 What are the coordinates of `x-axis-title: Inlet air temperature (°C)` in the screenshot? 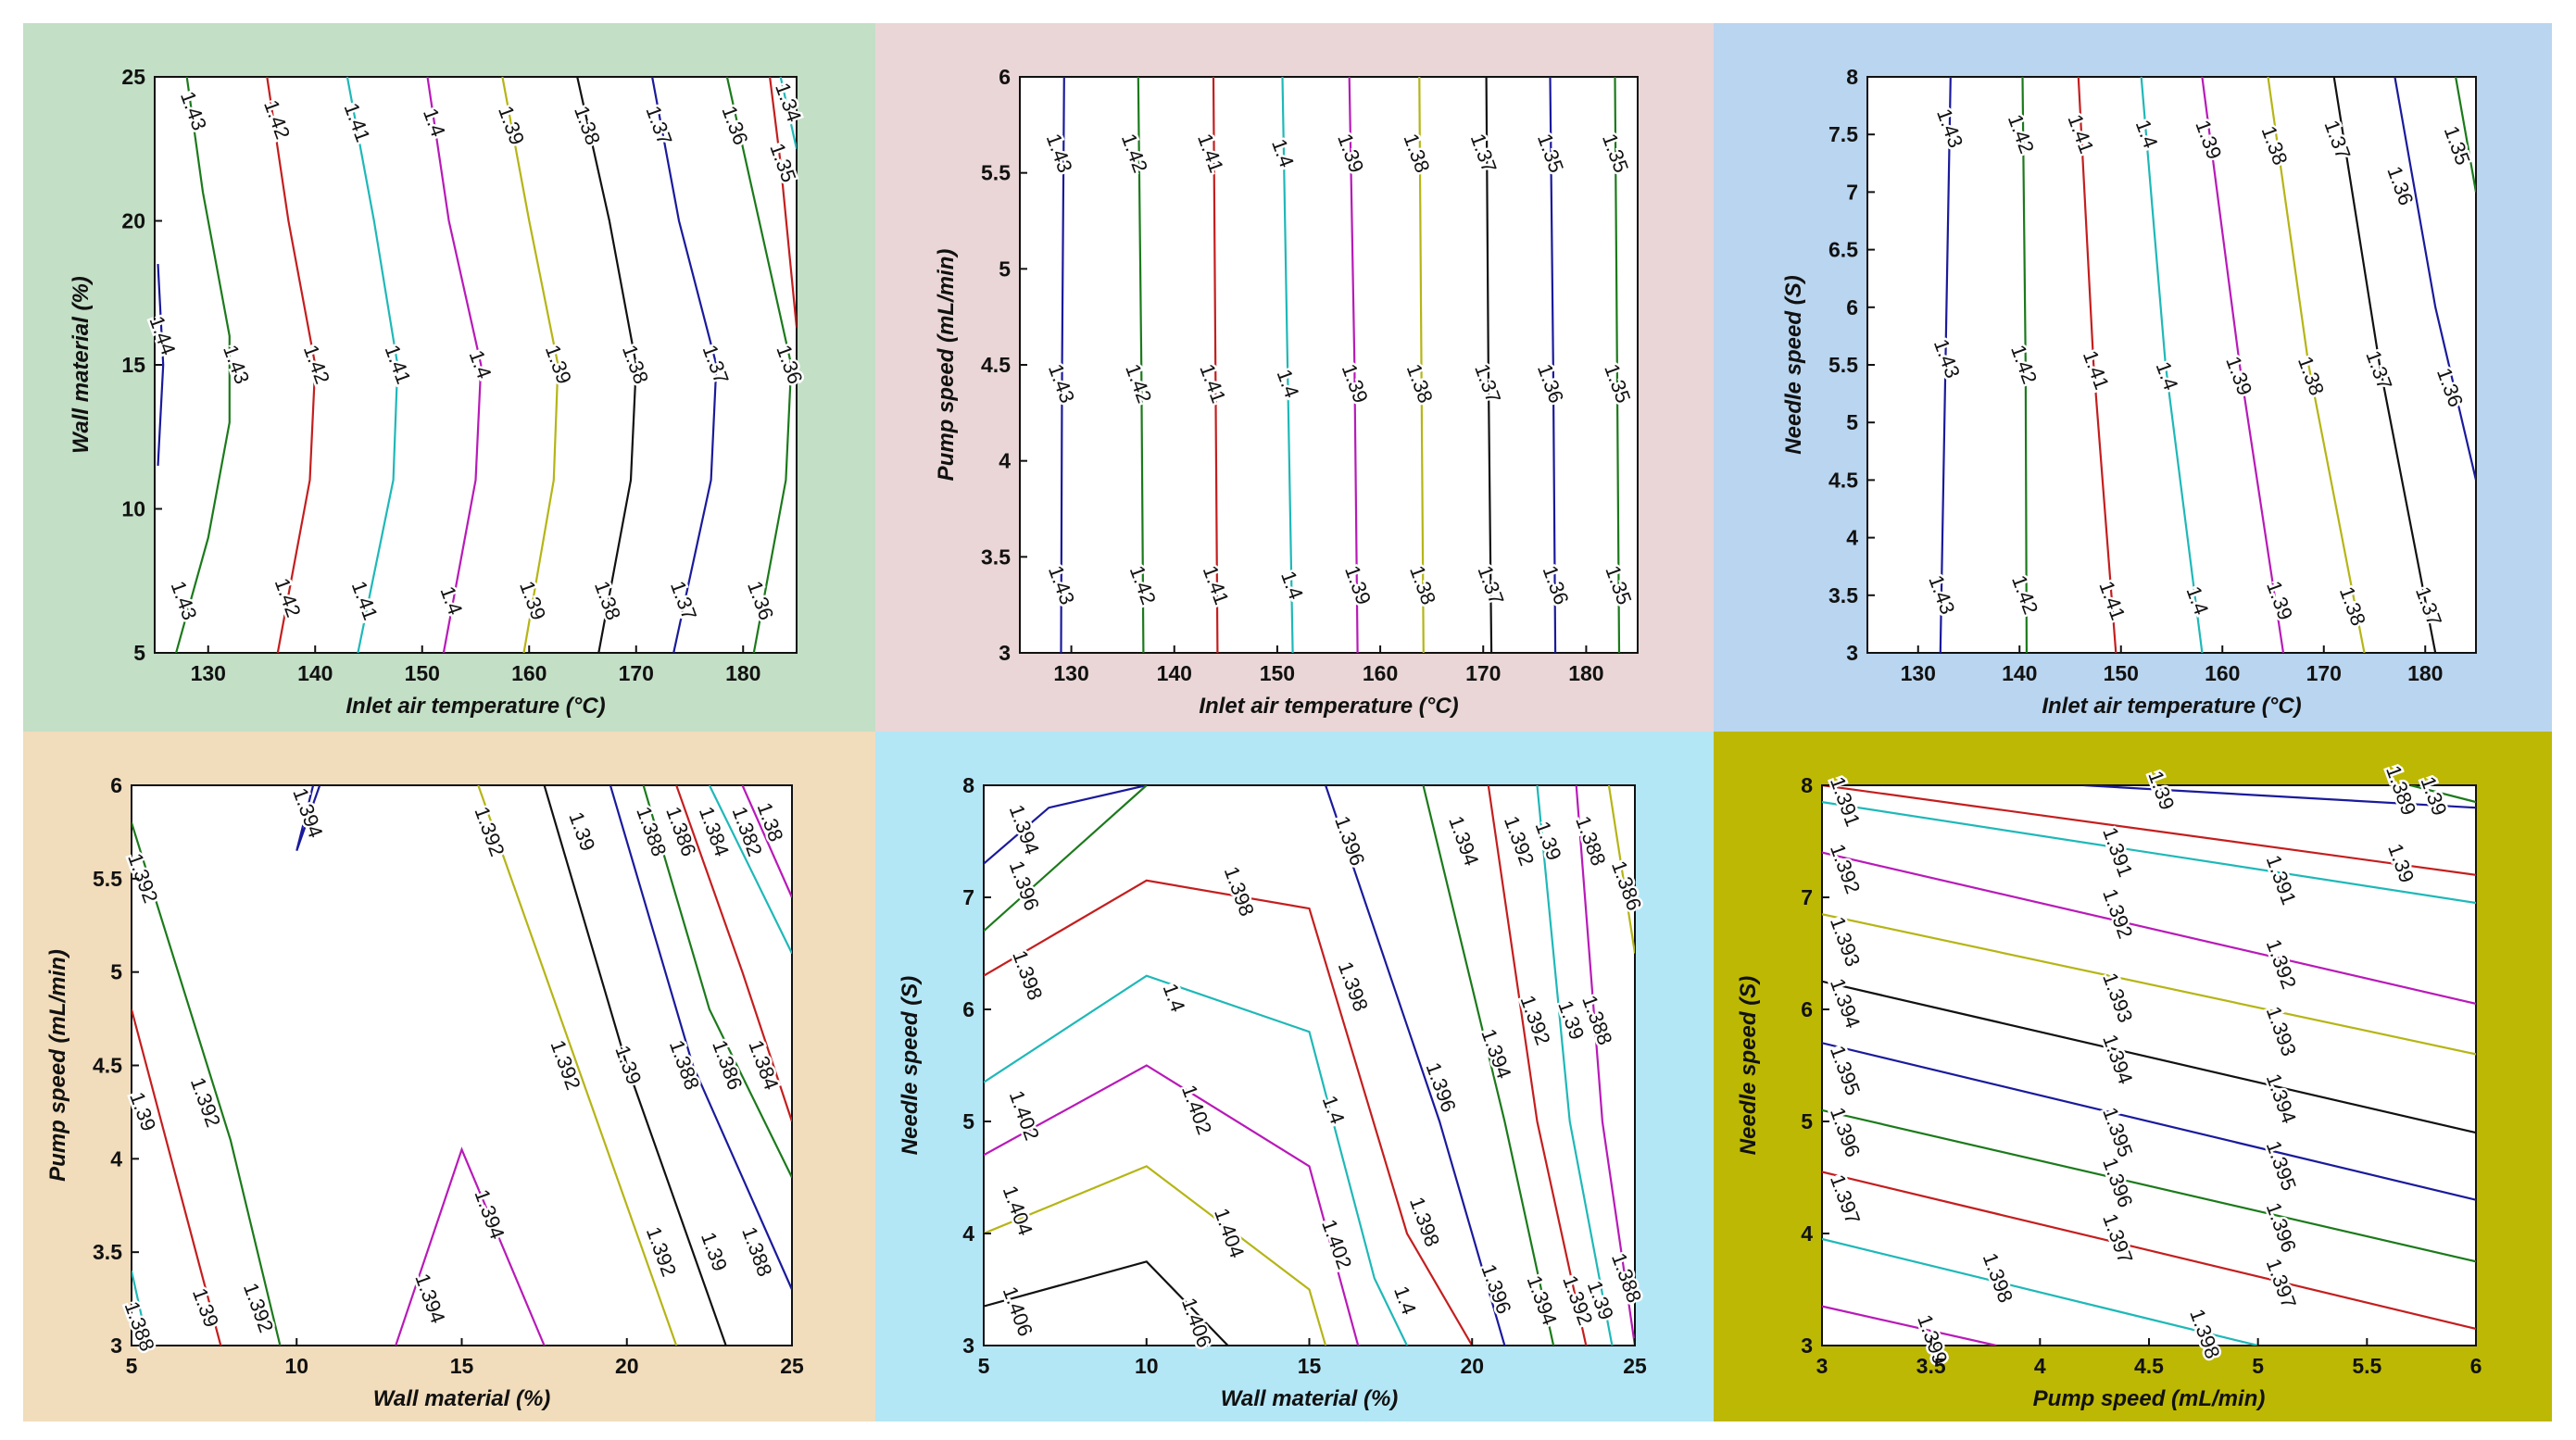 It's located at (1328, 706).